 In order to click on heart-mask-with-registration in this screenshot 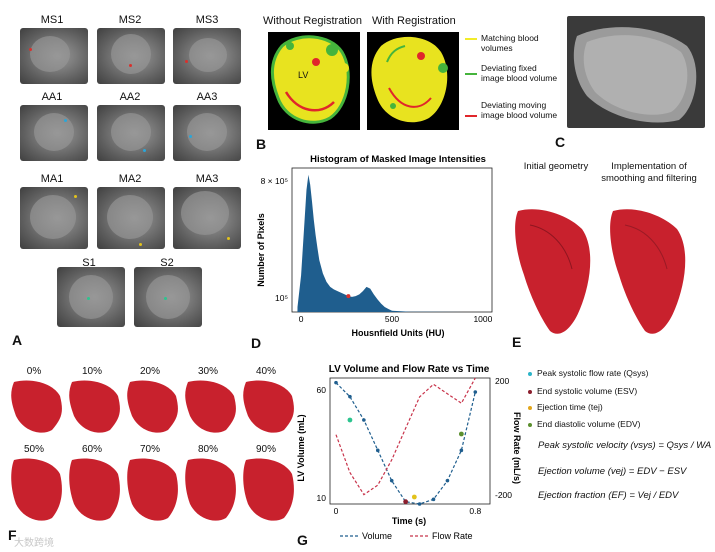, I will do `click(413, 81)`.